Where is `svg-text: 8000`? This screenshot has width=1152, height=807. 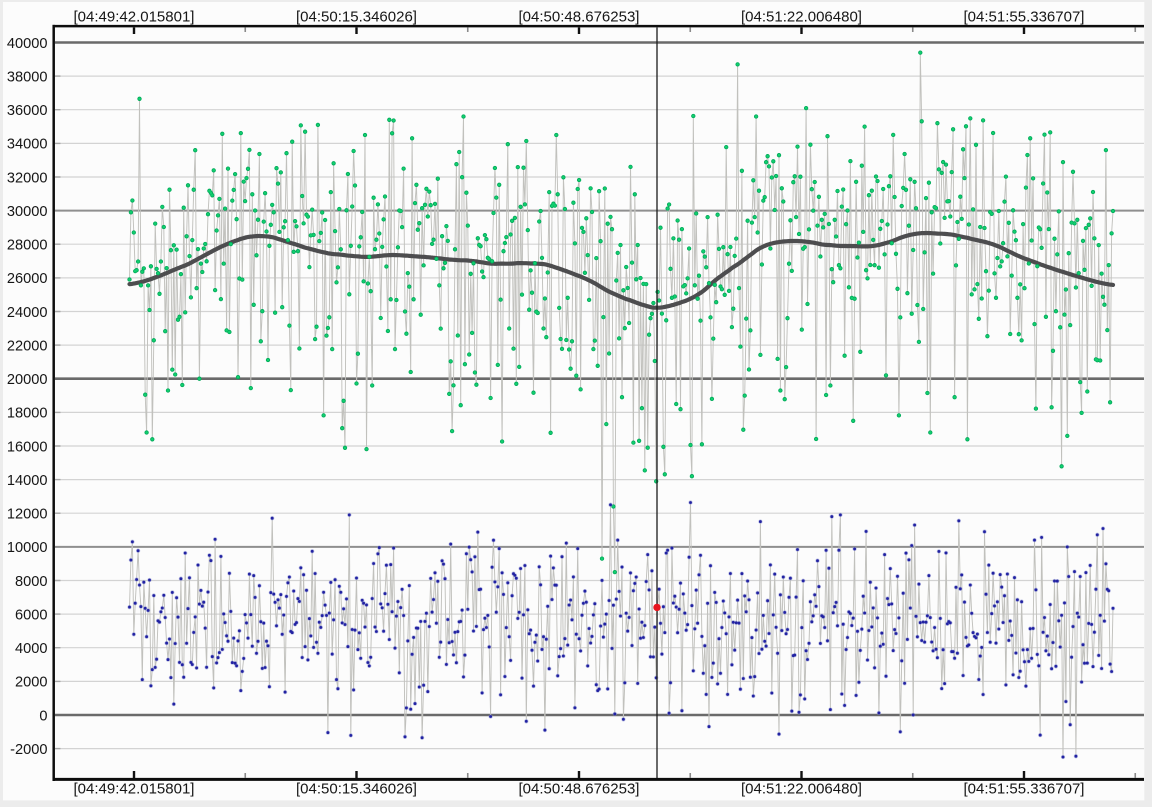
svg-text: 8000 is located at coordinates (31, 582).